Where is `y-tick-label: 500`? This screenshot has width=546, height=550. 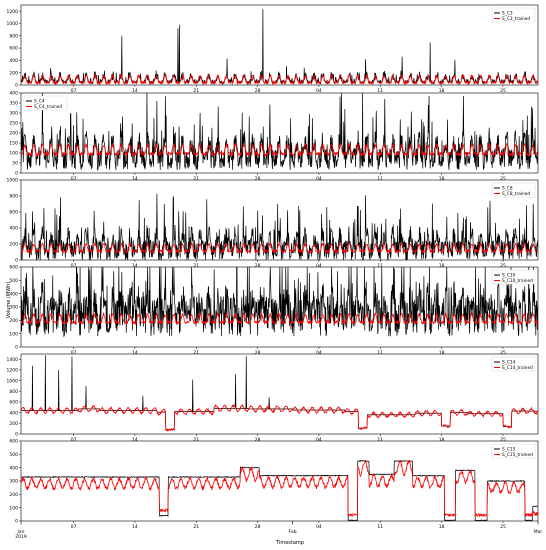 y-tick-label: 500 is located at coordinates (13, 455).